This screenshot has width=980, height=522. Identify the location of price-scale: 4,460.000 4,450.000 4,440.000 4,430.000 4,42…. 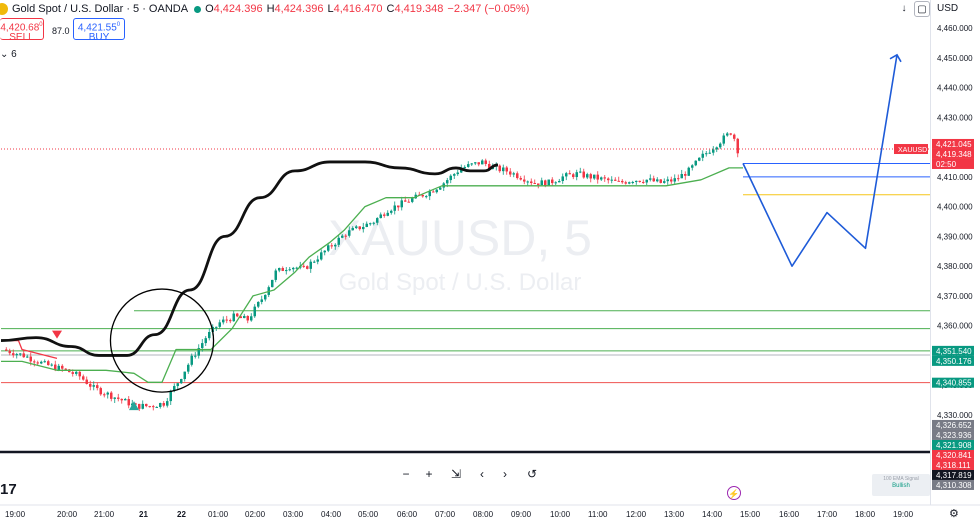
(934, 252).